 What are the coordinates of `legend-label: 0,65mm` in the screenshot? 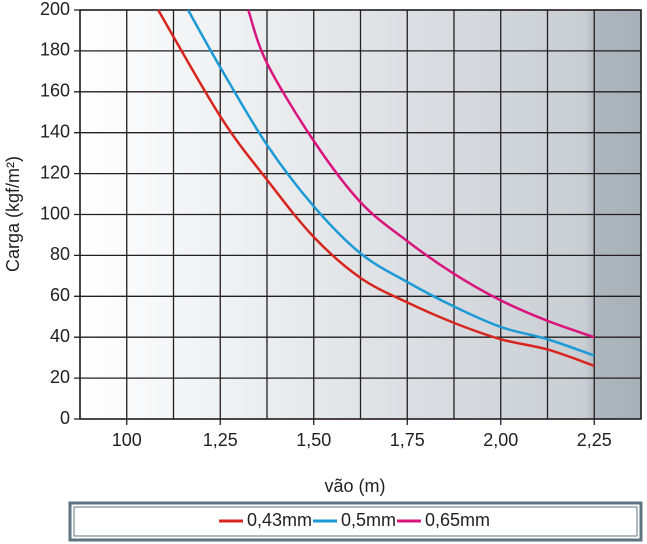 It's located at (457, 520).